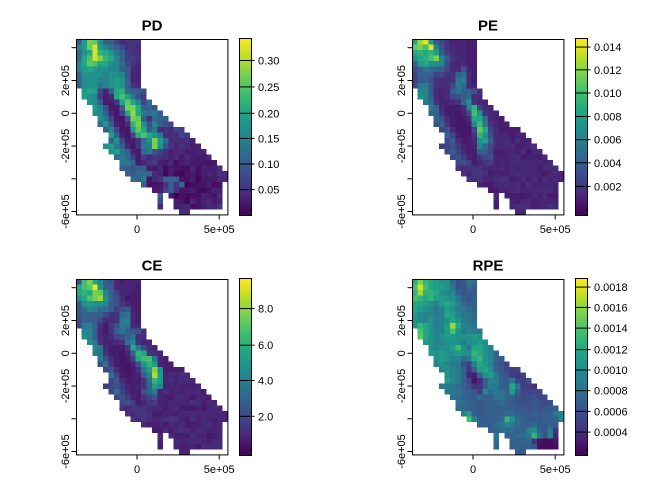  What do you see at coordinates (608, 187) in the screenshot?
I see `svg-text: 0.002` at bounding box center [608, 187].